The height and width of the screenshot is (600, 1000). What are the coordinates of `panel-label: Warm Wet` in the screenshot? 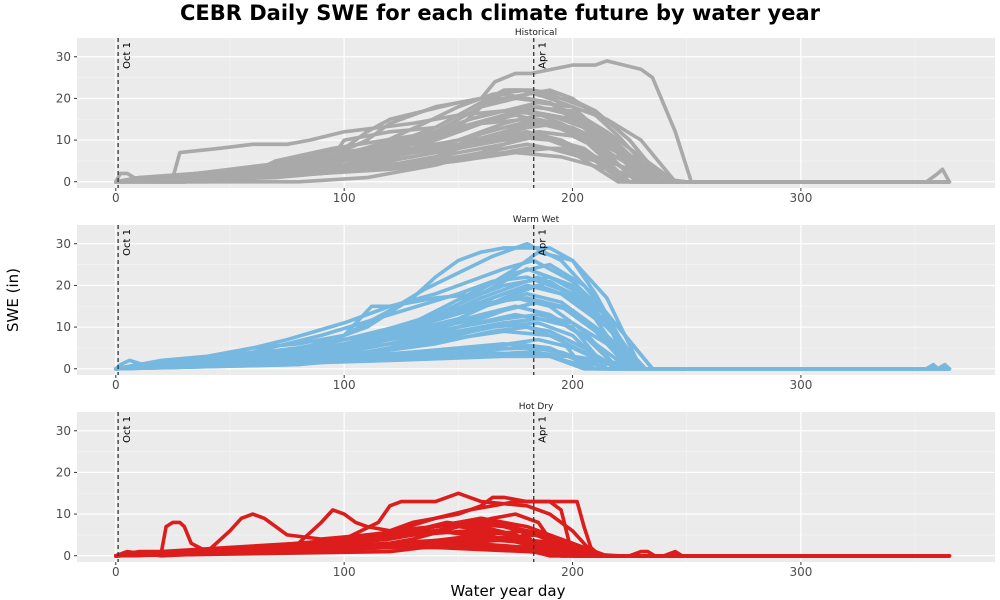 It's located at (536, 220).